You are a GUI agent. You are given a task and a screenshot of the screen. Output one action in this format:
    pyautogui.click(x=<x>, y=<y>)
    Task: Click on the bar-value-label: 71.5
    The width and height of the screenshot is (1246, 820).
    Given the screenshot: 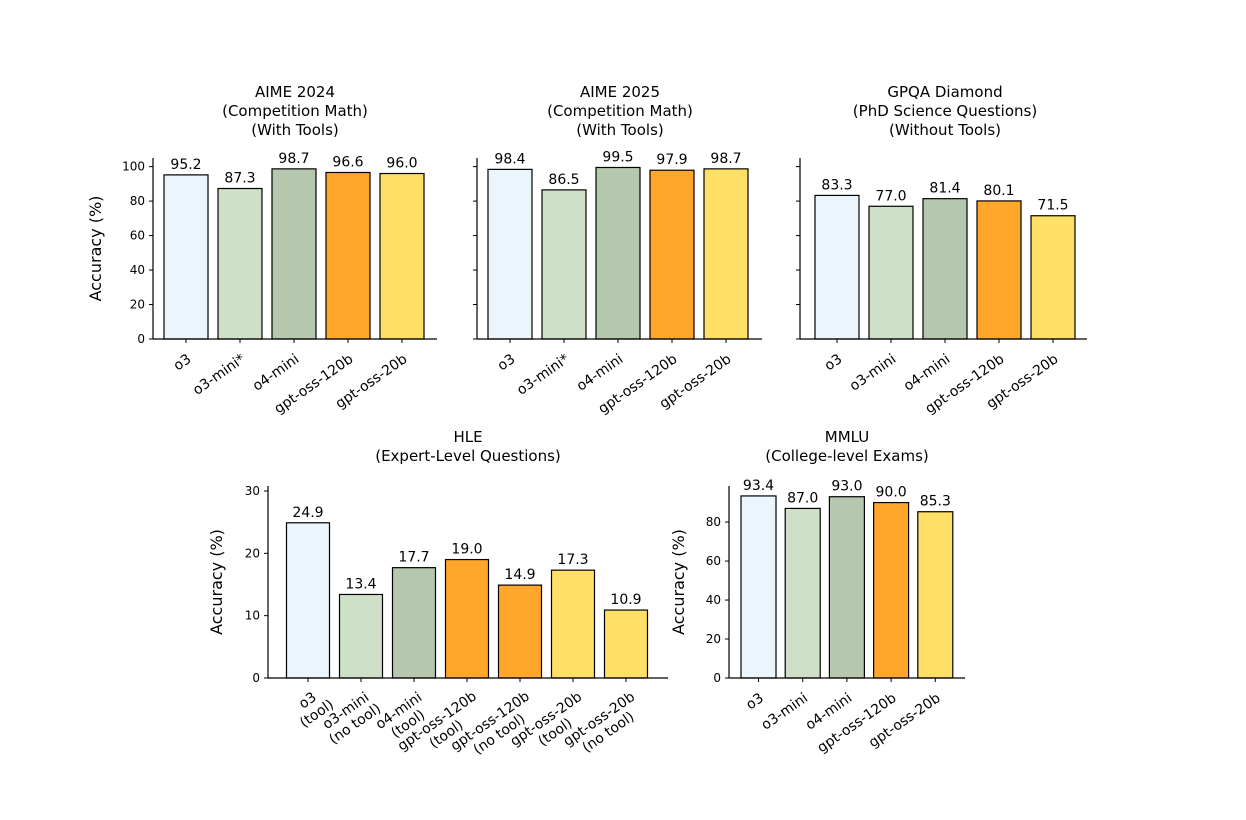 What is the action you would take?
    pyautogui.click(x=1052, y=206)
    